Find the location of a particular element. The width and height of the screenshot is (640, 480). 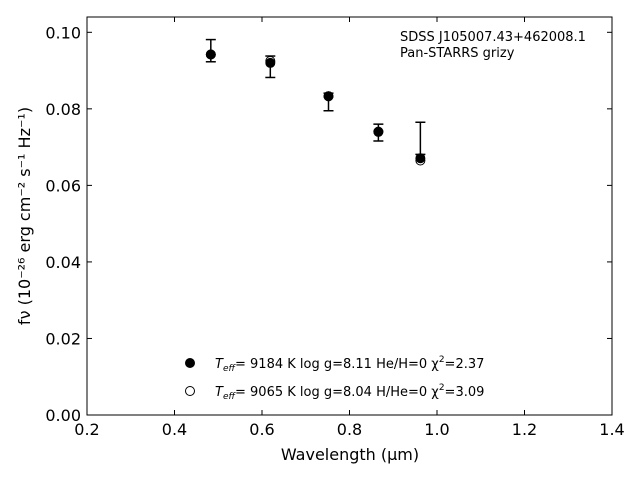

y-tick-label: 0.04 is located at coordinates (63, 262).